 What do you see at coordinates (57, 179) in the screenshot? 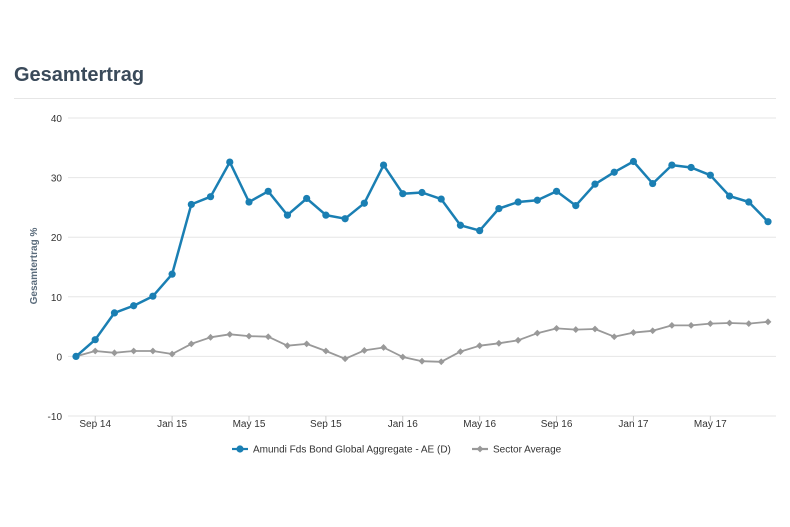
I see `y-tick-label: 30` at bounding box center [57, 179].